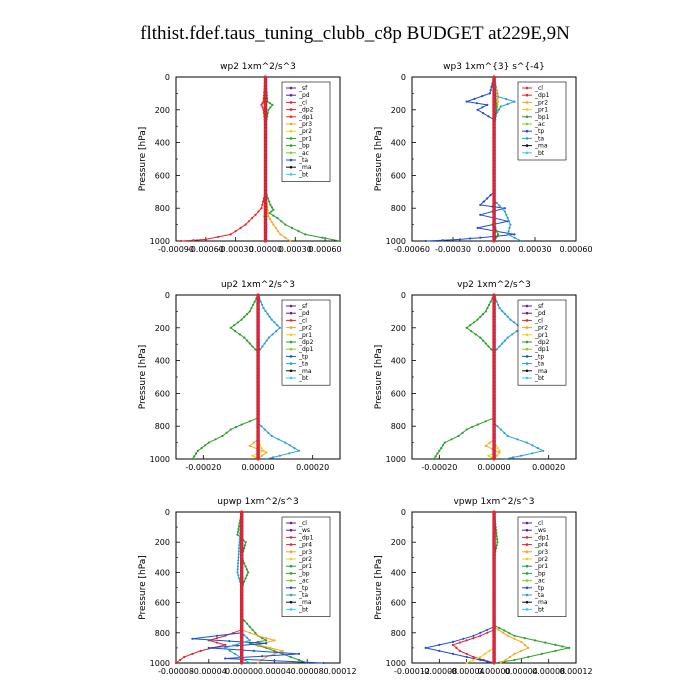 The image size is (700, 700). I want to click on legend-label: _ws, so click(304, 530).